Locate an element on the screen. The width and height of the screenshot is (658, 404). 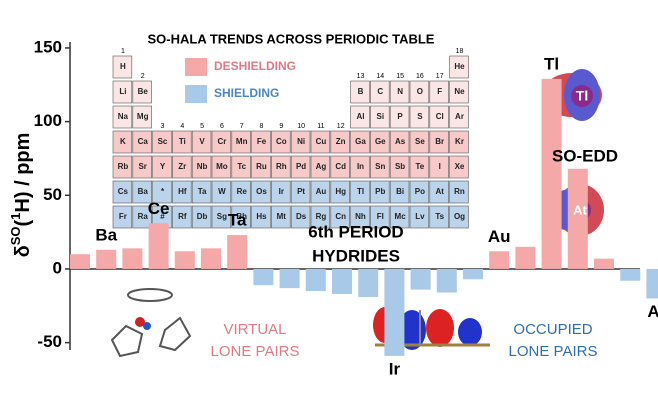
group-number: 15 is located at coordinates (400, 76).